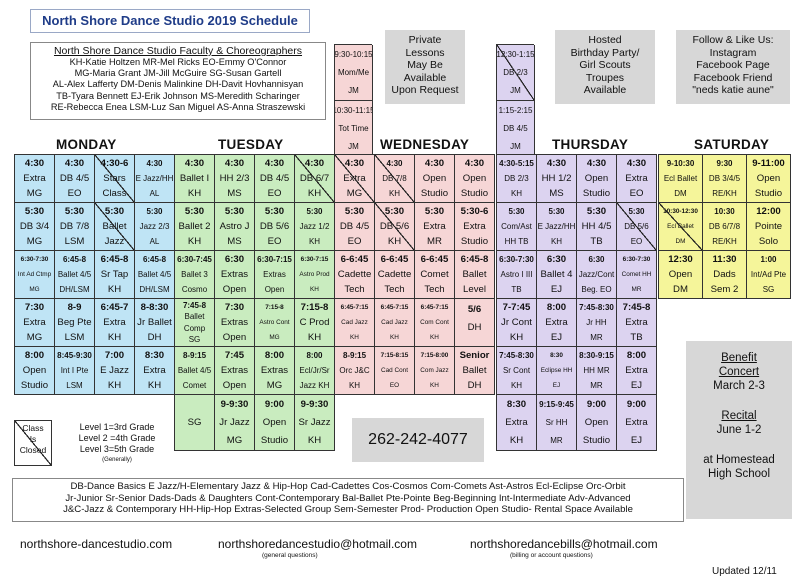 The image size is (800, 582). I want to click on class-cell: 6:45-8 Sr Tap KH, so click(115, 275).